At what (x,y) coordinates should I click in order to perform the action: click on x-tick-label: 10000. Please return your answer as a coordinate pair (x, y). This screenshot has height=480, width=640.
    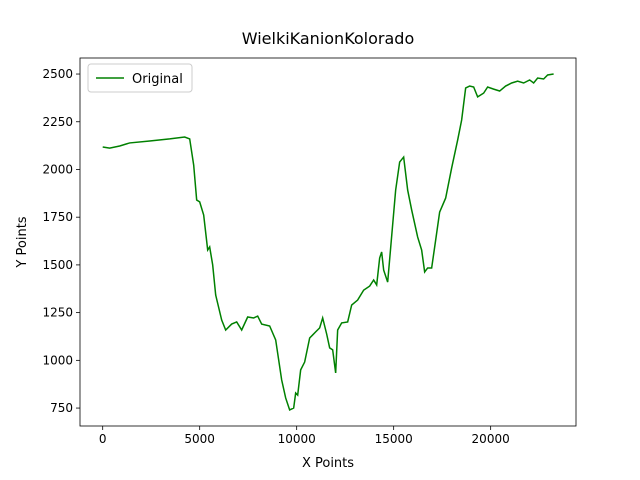
    Looking at the image, I should click on (297, 439).